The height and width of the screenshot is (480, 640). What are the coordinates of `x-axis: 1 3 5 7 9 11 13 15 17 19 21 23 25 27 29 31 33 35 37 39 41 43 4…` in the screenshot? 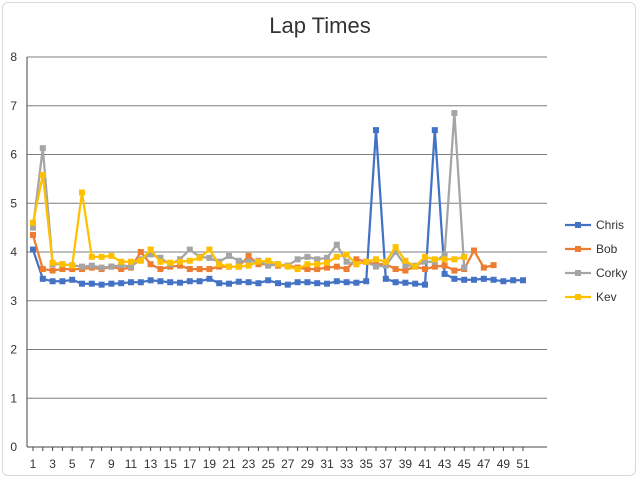 It's located at (280, 459).